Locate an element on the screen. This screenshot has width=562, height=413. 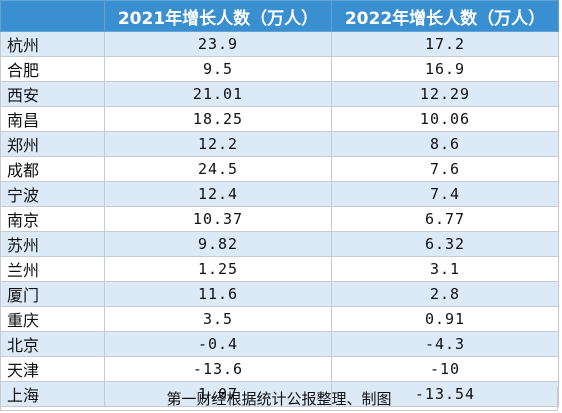
table-row: 兰州 1.25 3.1 is located at coordinates (279, 269).